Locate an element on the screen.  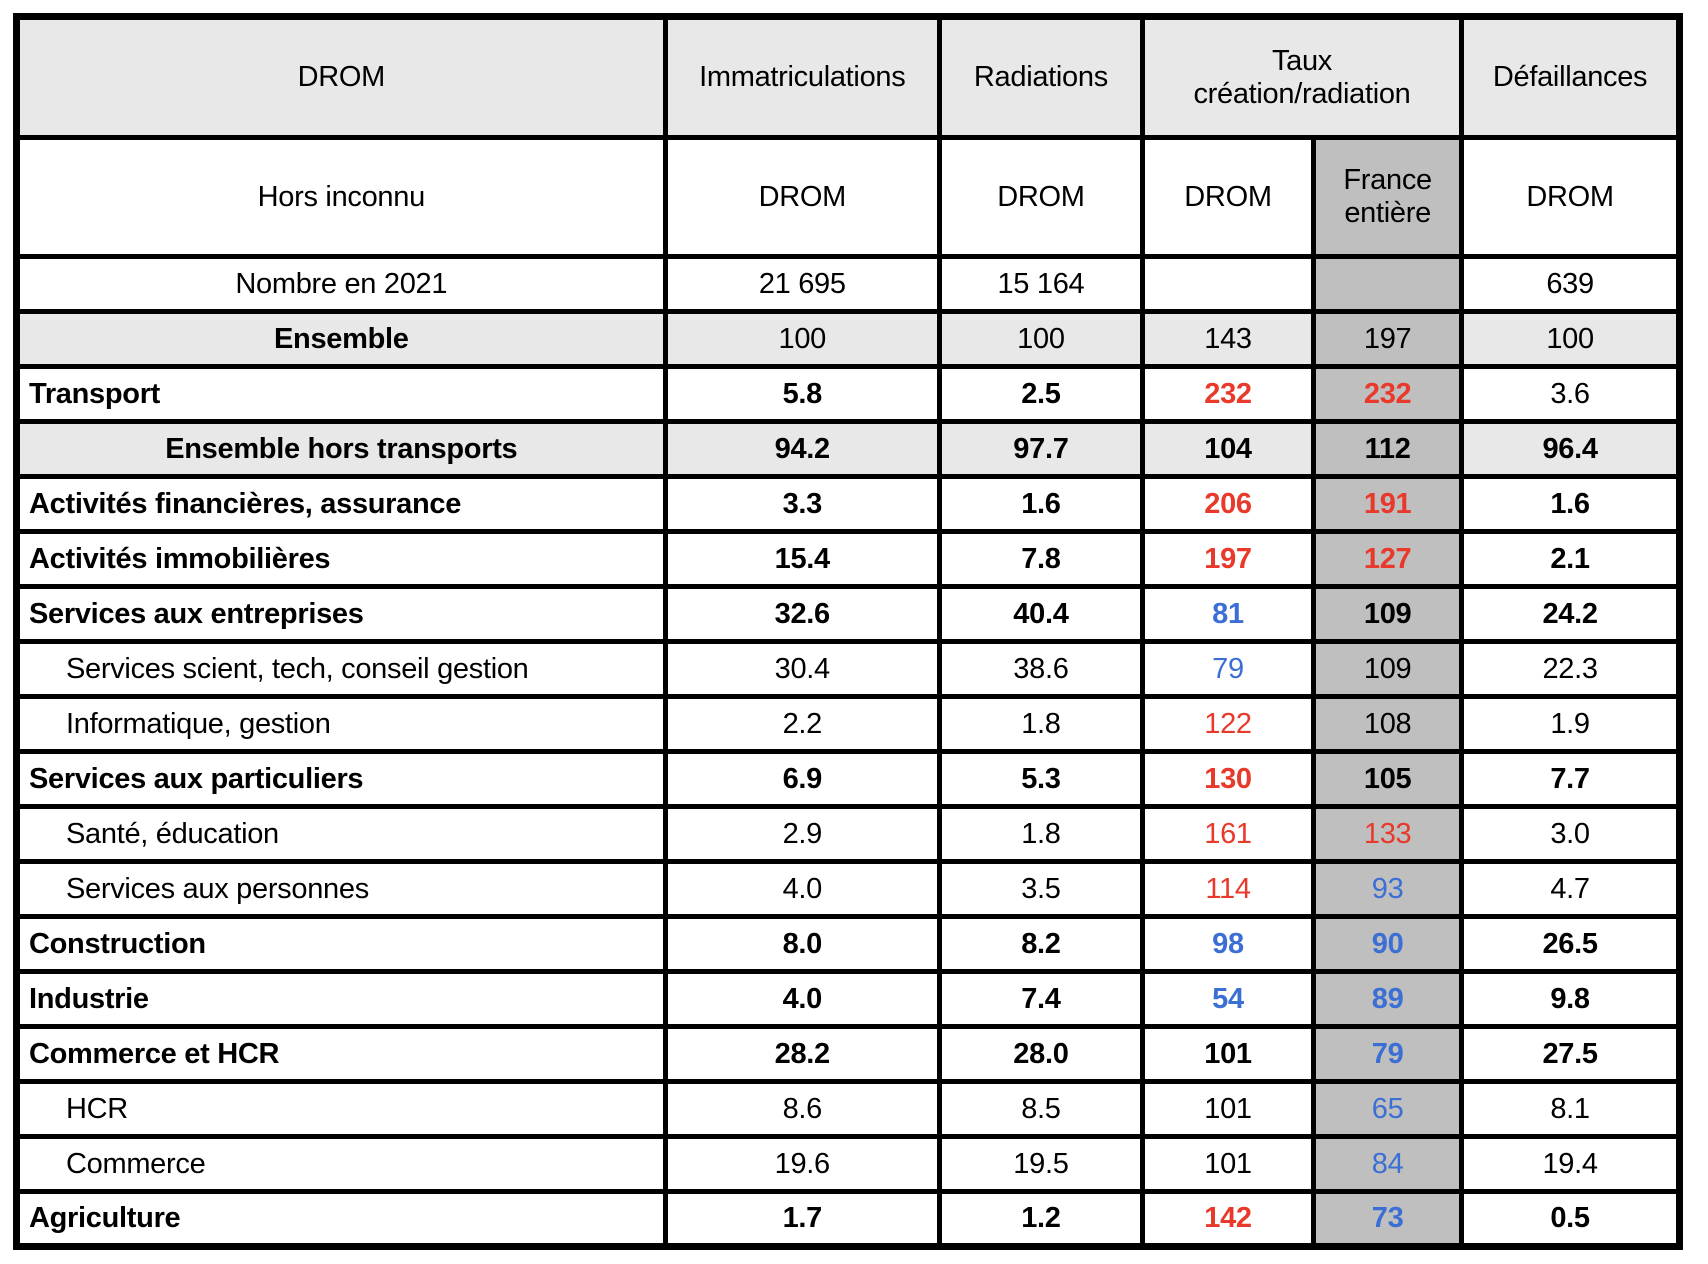
row-label: Commerce is located at coordinates (341, 1164).